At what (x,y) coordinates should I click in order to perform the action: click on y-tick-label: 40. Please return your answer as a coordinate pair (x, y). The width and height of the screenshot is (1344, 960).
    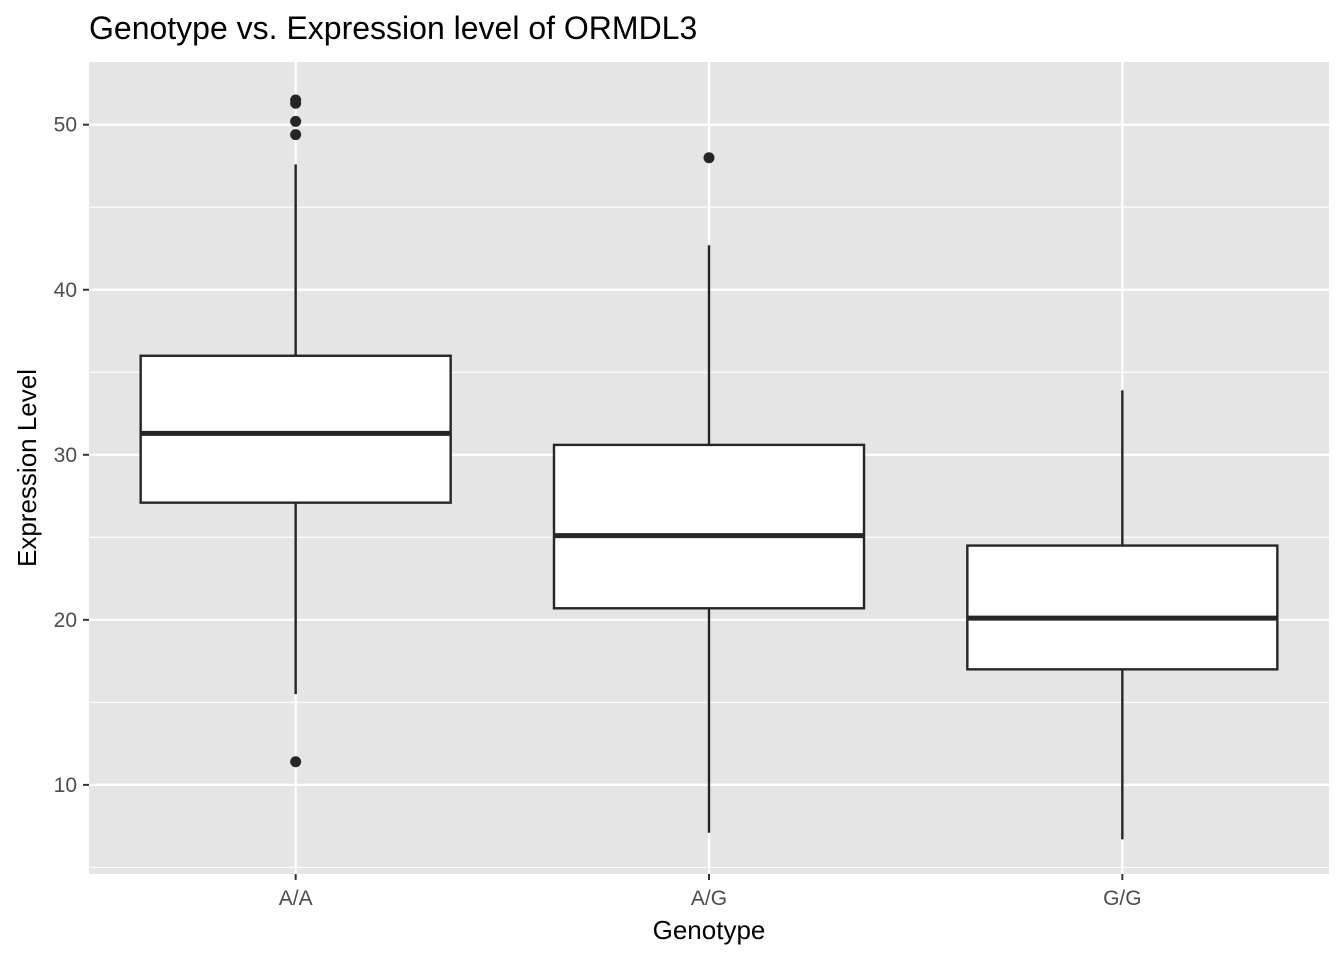
    Looking at the image, I should click on (65, 290).